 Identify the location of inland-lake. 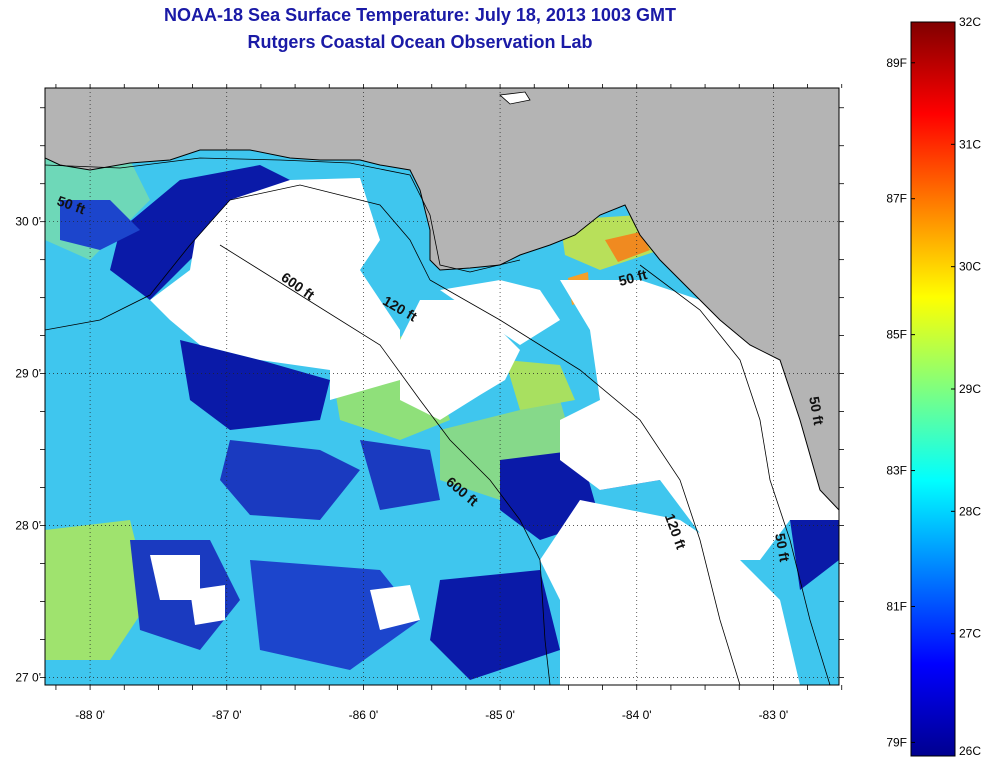
(515, 98).